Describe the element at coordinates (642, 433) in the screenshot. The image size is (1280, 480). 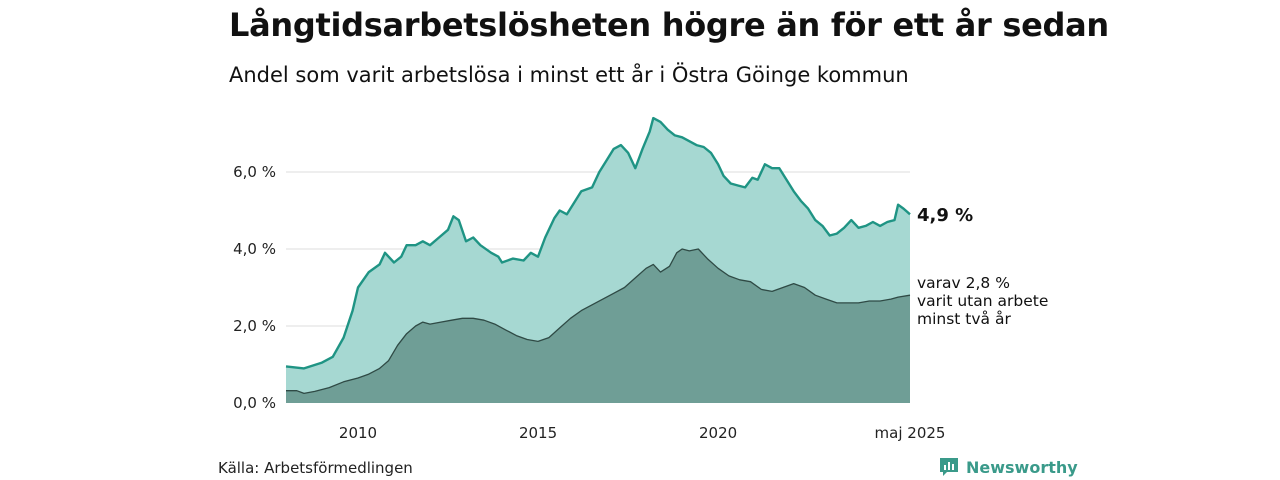
I see `x-axis-ticks: 2010 2015 2020 maj 2025` at that location.